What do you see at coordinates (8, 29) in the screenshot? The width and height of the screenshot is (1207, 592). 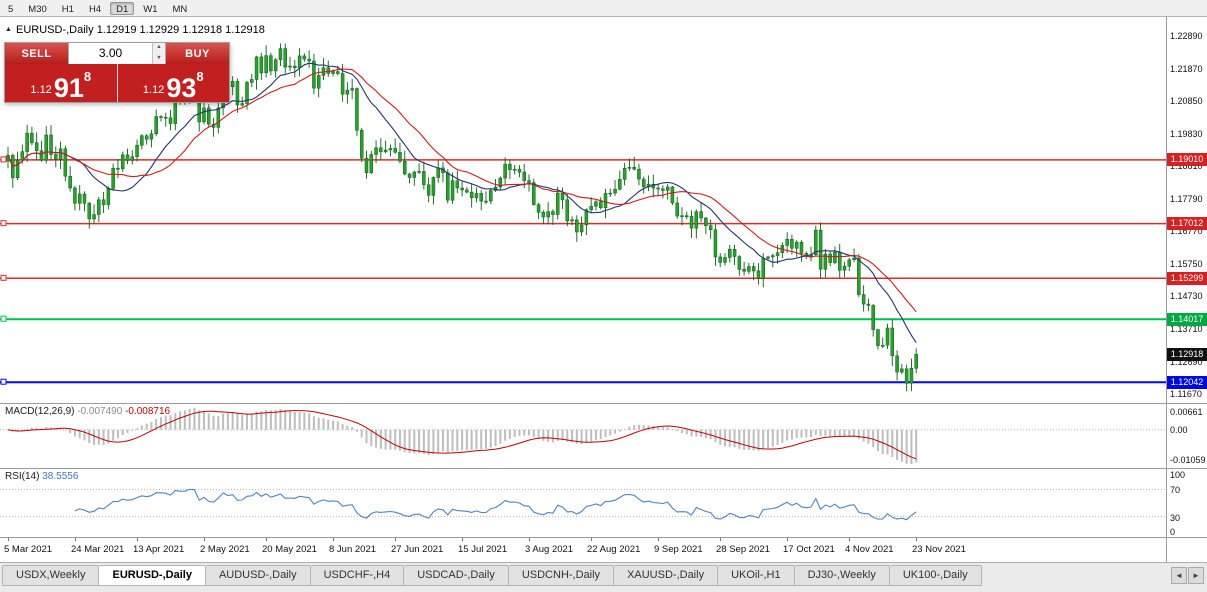 I see `collapse-panel-icon: ▲` at bounding box center [8, 29].